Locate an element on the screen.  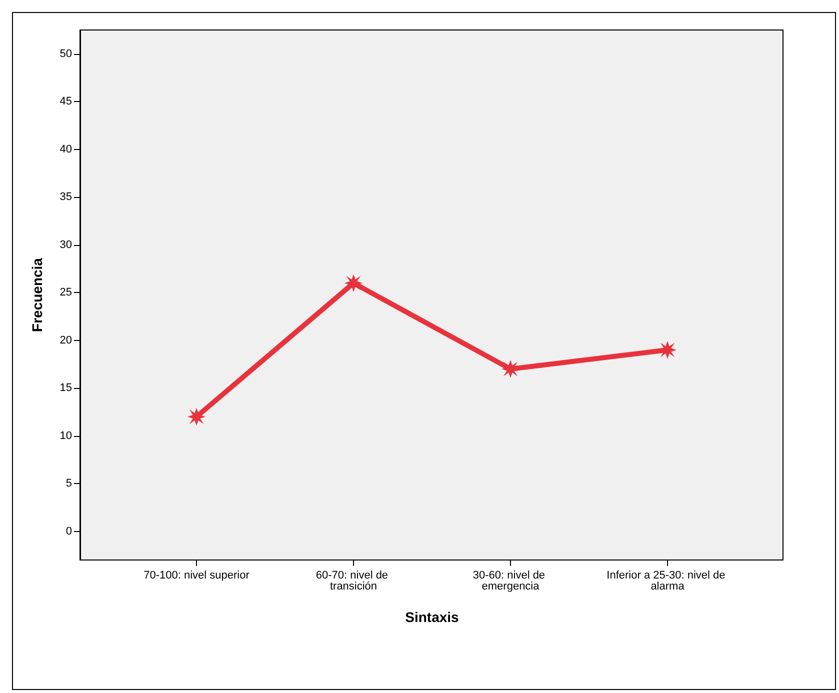
y-tick-label: 30 is located at coordinates (66, 244).